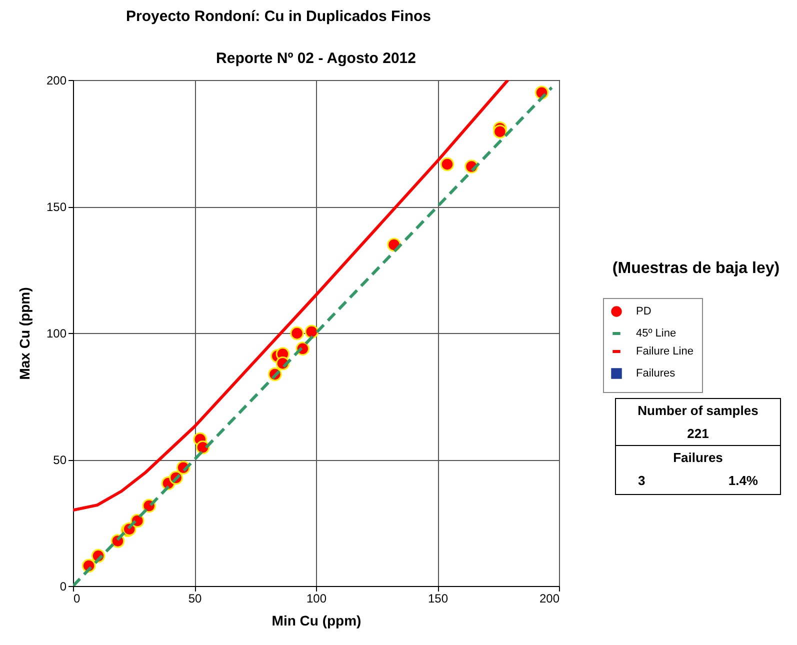 The image size is (797, 645). What do you see at coordinates (644, 312) in the screenshot?
I see `legend-label: PD` at bounding box center [644, 312].